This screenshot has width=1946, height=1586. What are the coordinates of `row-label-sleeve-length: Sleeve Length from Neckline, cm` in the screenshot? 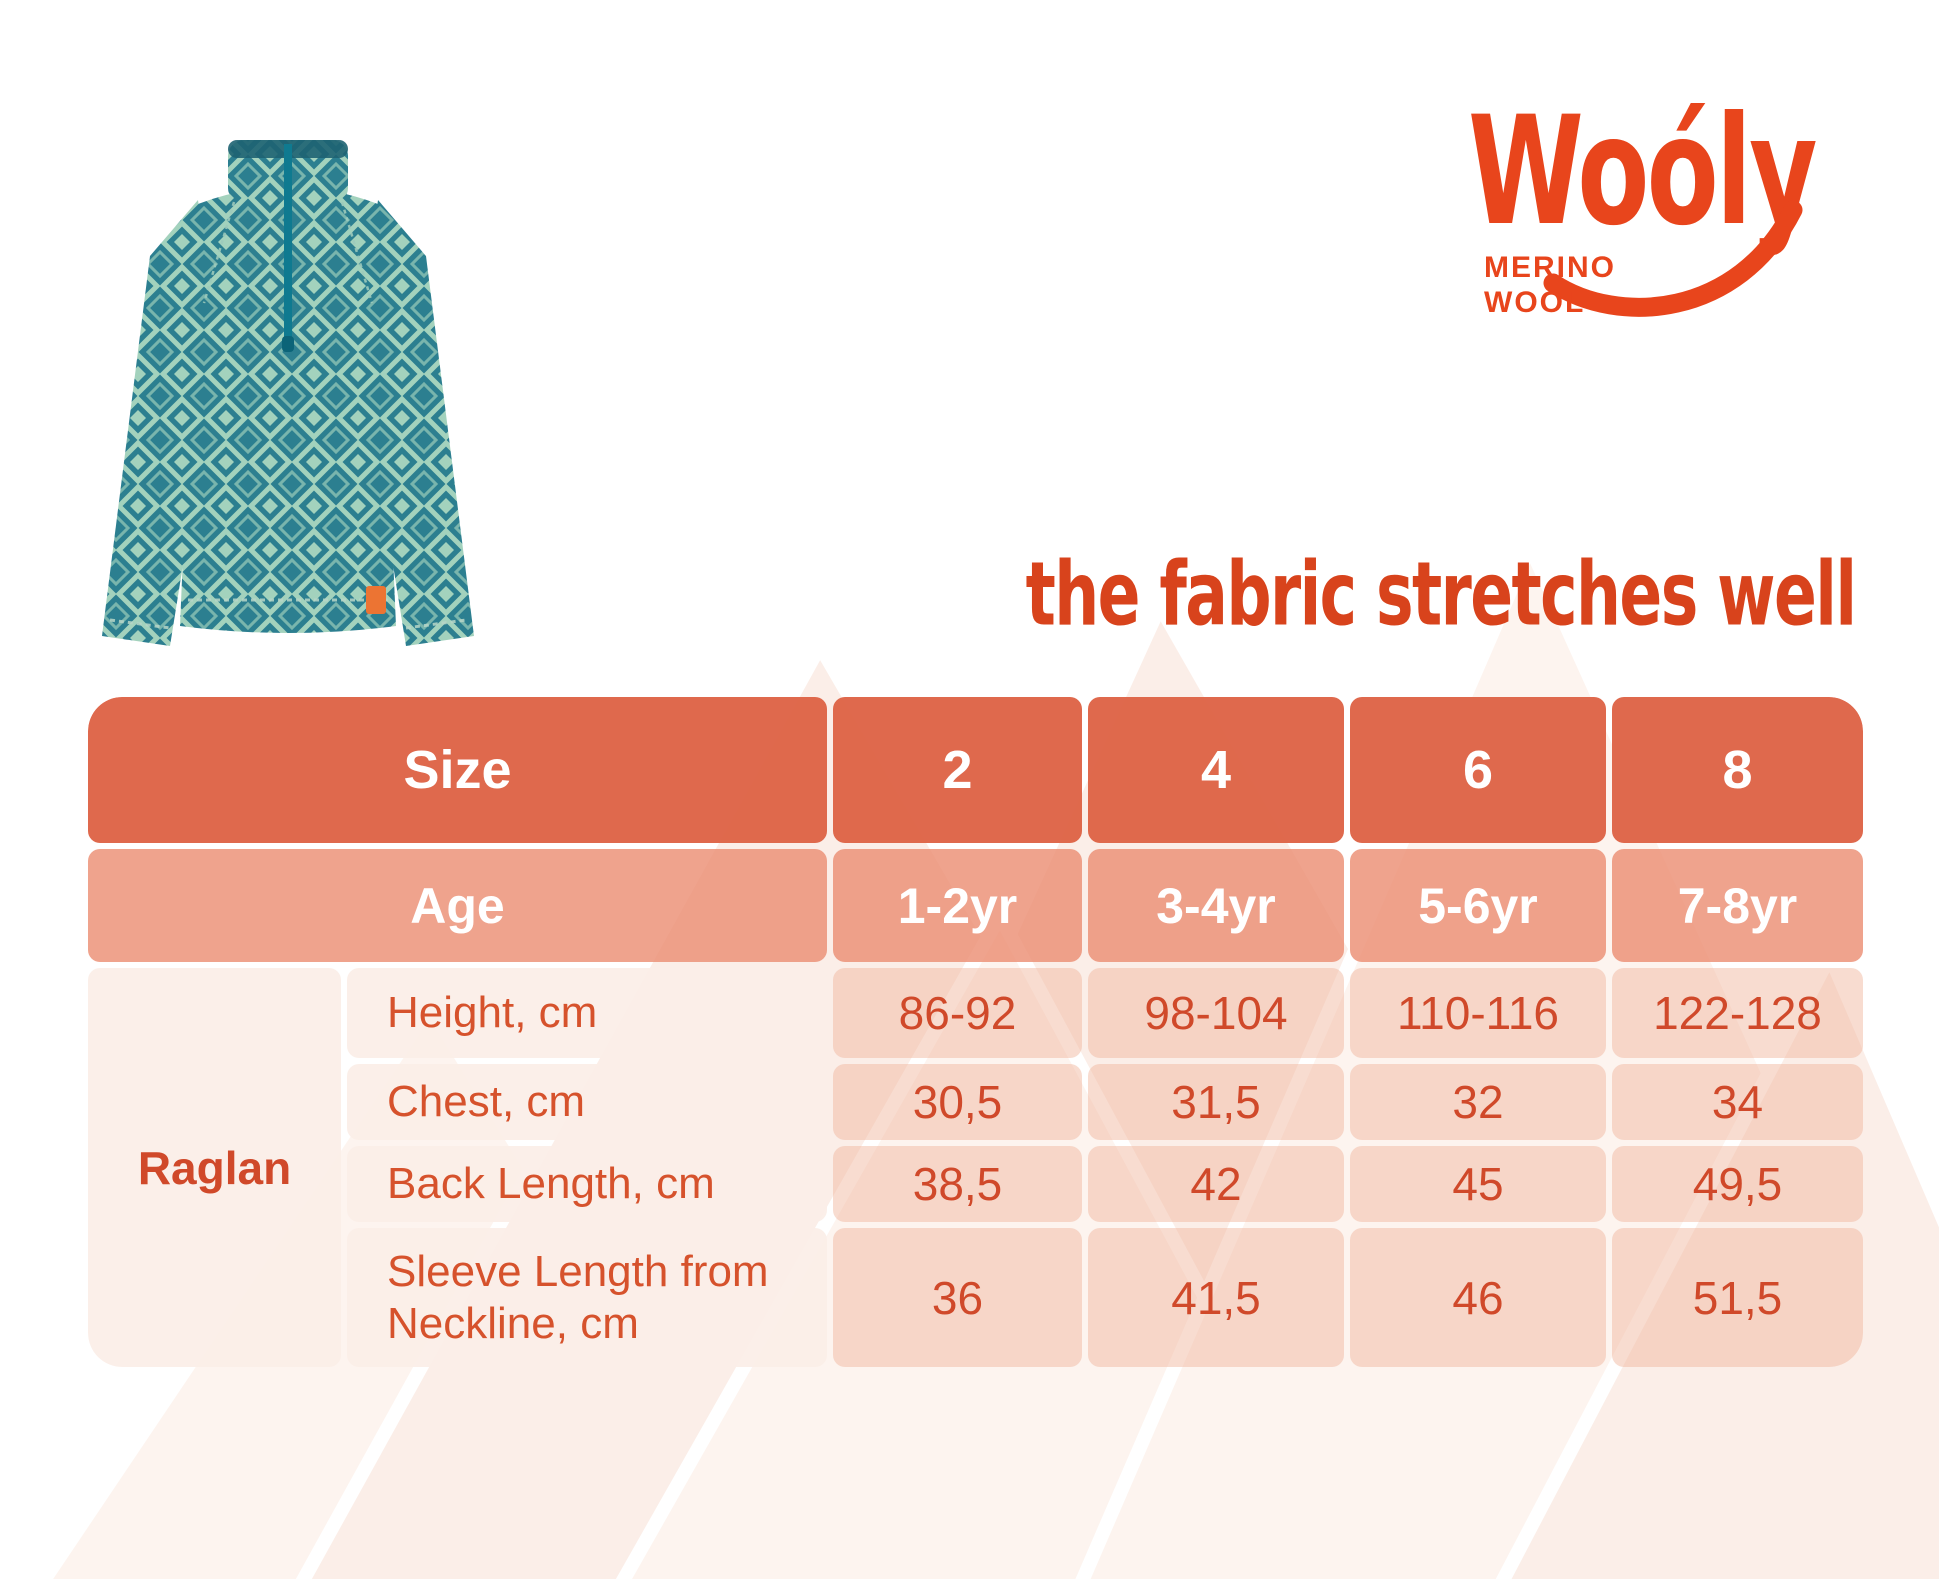 It's located at (587, 1297).